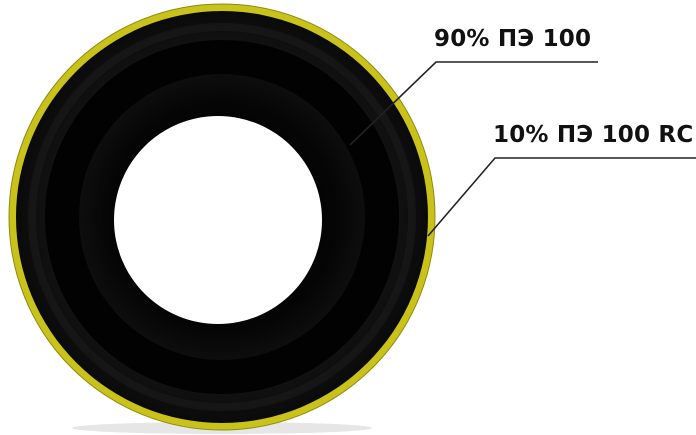 The width and height of the screenshot is (696, 435). Describe the element at coordinates (561, 197) in the screenshot. I see `outer-layer-leader-line` at that location.